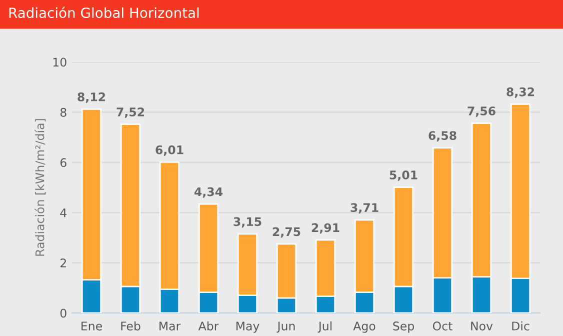 The image size is (563, 336). I want to click on x-tick-label: Ago, so click(364, 327).